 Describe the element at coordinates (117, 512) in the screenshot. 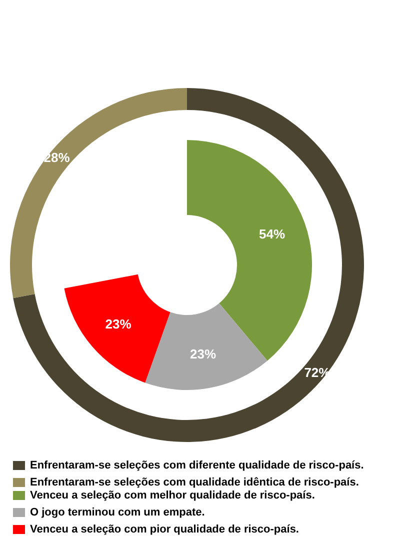

I see `legend-label: O jogo terminou com um empate.` at that location.